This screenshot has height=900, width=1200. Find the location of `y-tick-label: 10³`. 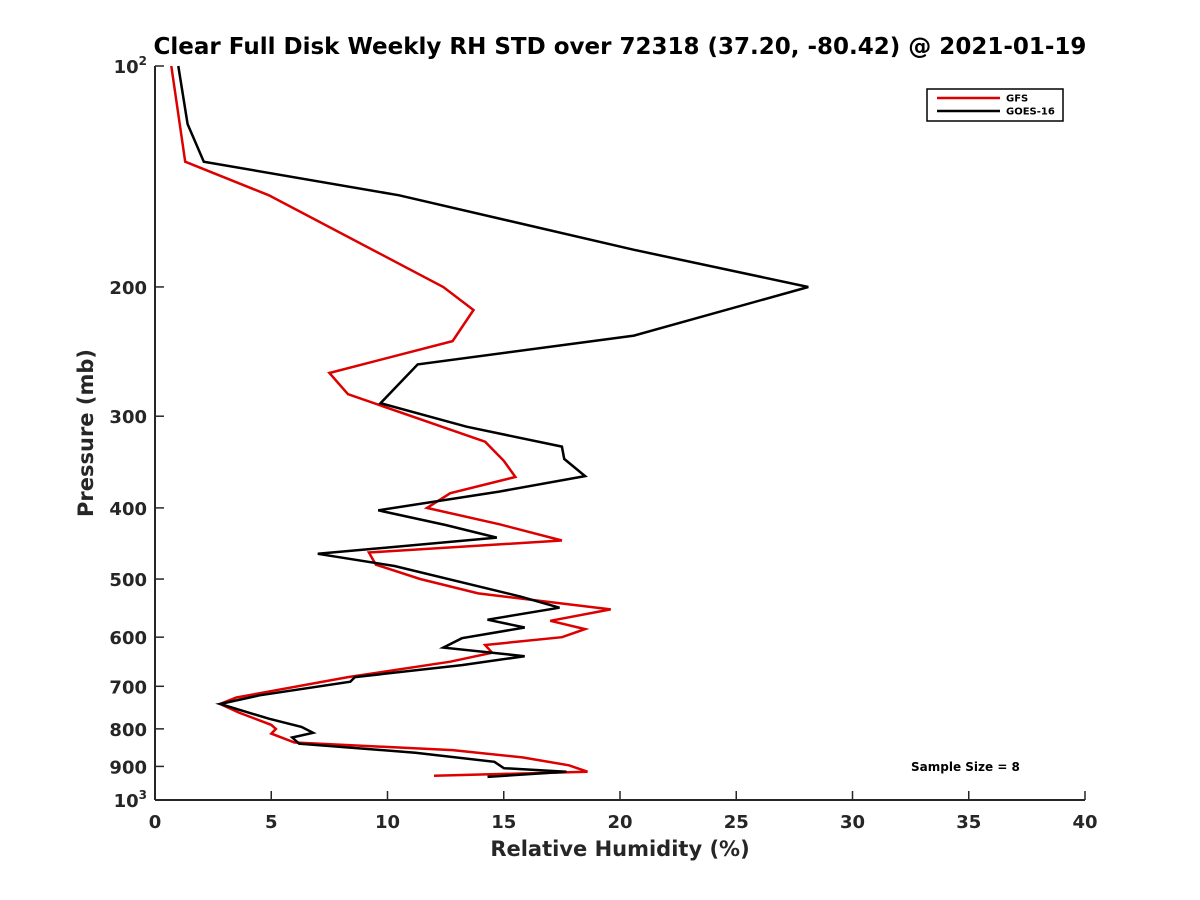

y-tick-label: 10³ is located at coordinates (130, 800).